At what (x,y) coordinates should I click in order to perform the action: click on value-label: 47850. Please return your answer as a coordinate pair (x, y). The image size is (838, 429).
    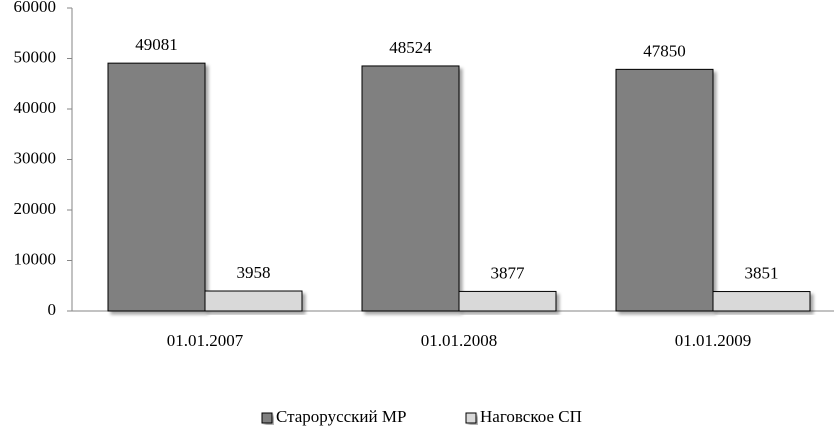
    Looking at the image, I should click on (664, 50).